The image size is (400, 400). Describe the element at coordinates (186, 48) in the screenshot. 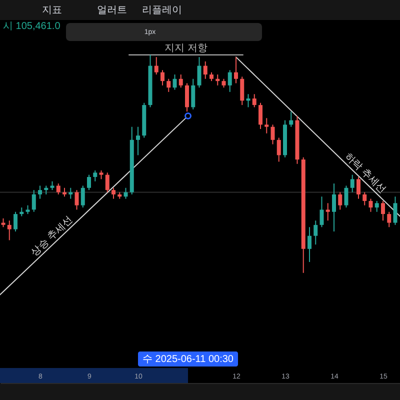

I see `series-label: 지지 저항` at that location.